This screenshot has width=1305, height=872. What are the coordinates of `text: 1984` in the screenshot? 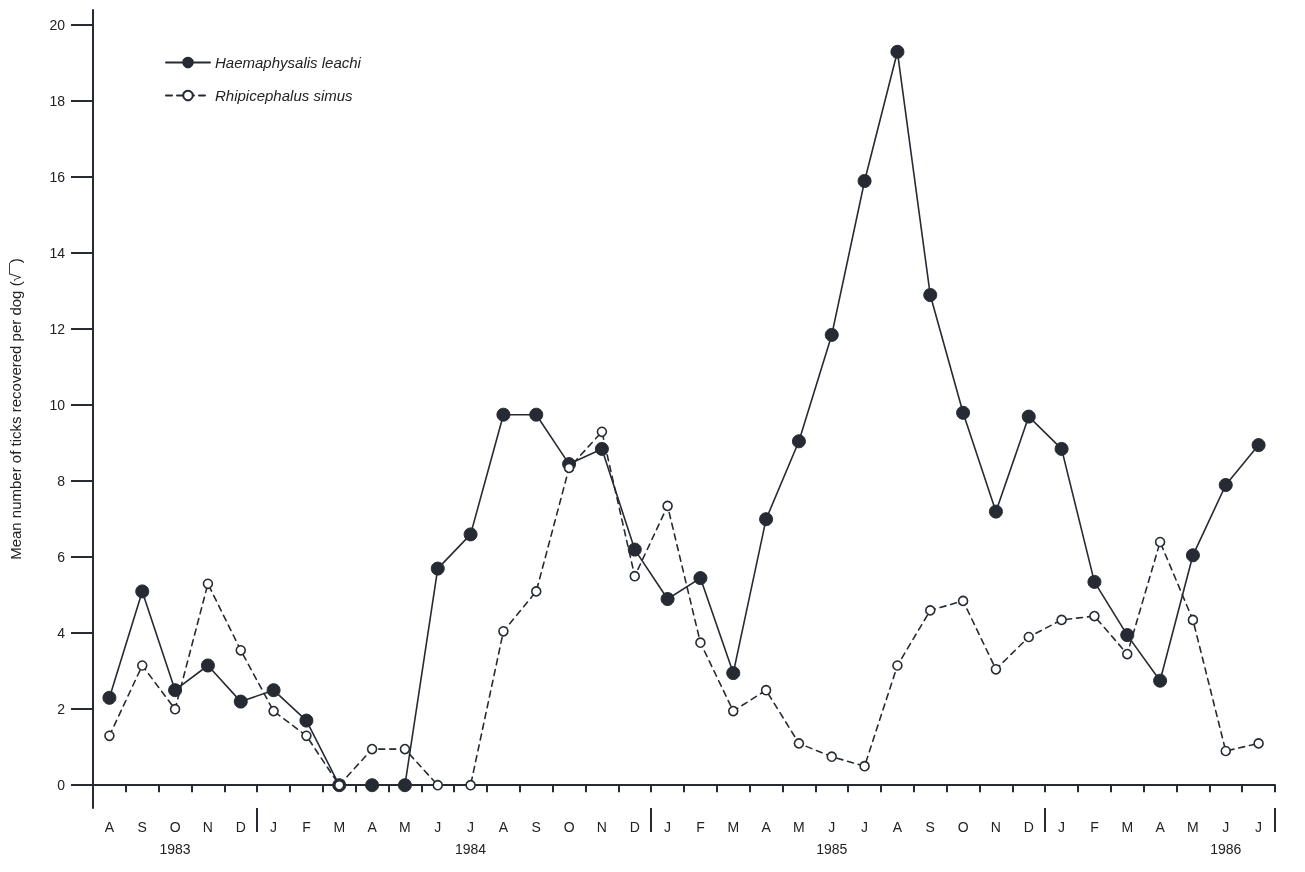 It's located at (471, 849).